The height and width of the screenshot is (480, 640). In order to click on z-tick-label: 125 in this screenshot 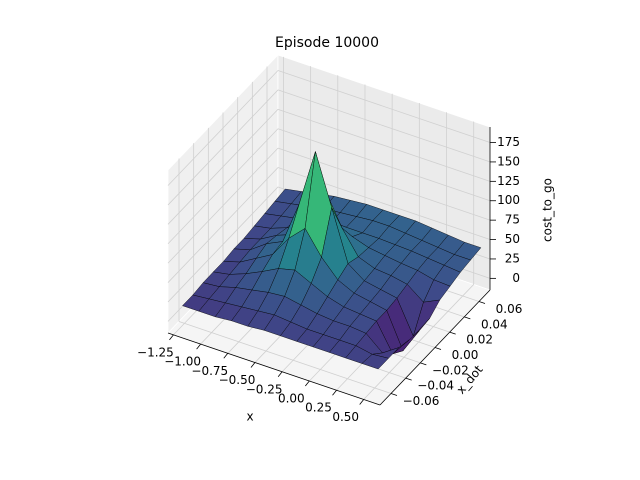, I will do `click(508, 181)`.